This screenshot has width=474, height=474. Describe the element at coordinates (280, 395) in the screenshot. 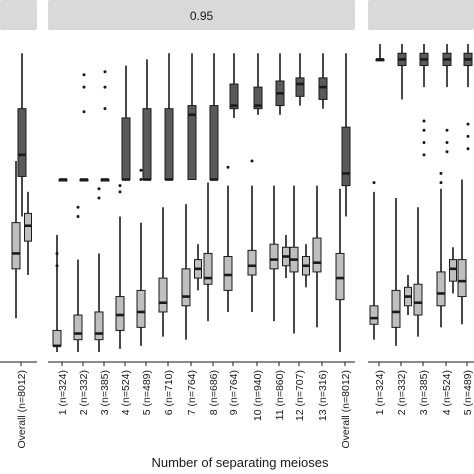

I see `x-tick-label-1-10: 11 (n=860)` at that location.